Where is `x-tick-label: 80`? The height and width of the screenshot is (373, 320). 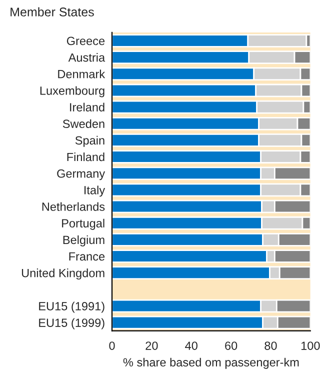 x-tick-label: 80 is located at coordinates (270, 346).